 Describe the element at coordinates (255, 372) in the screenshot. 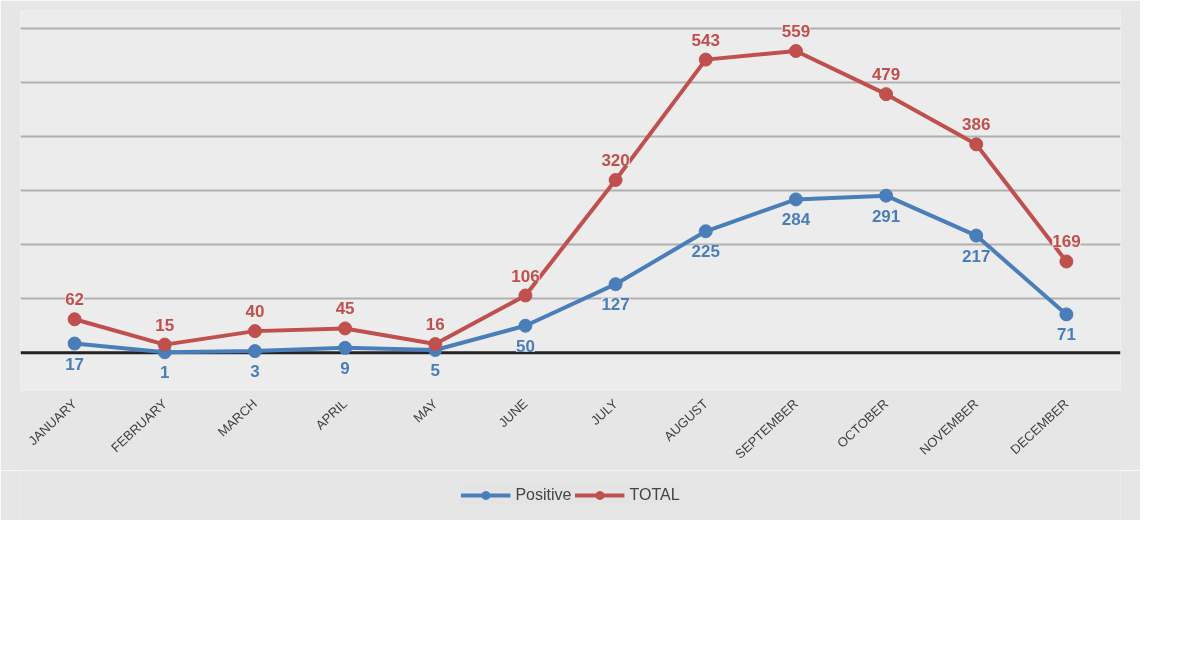

I see `data-label: 3` at that location.